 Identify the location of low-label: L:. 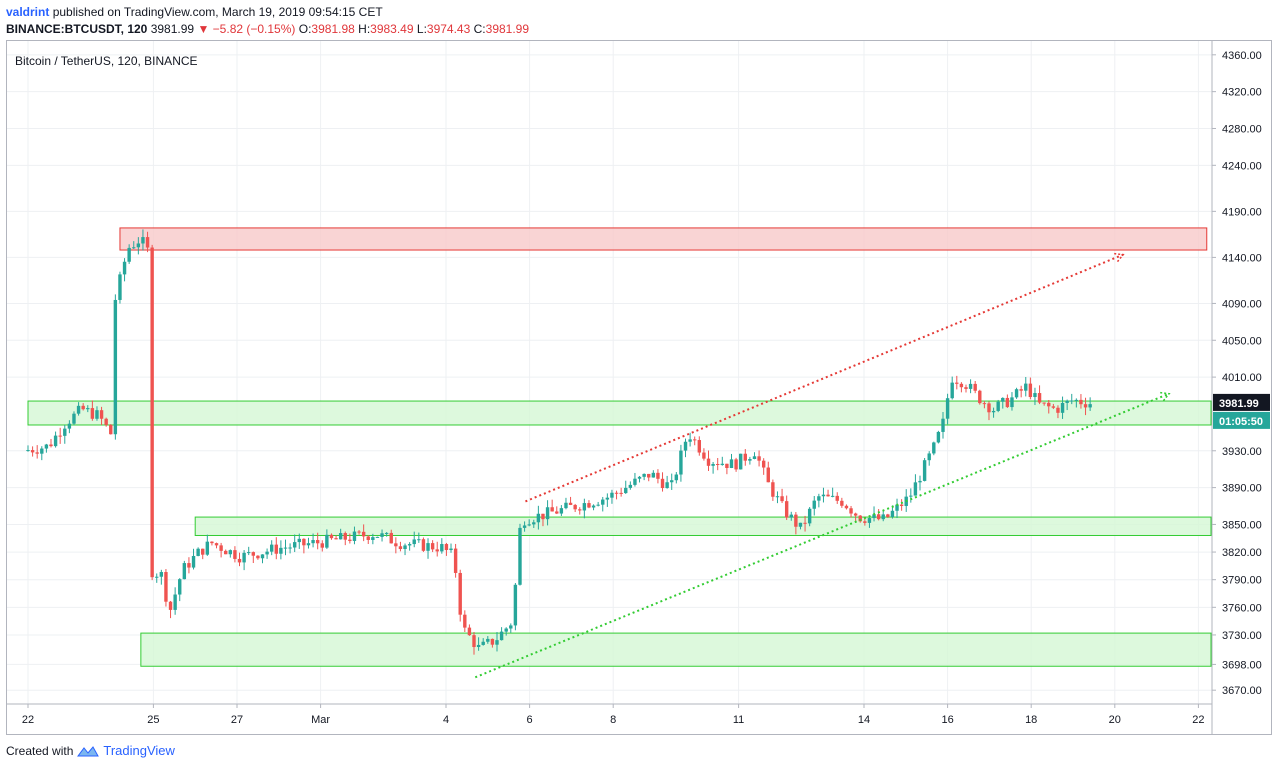
(421, 29).